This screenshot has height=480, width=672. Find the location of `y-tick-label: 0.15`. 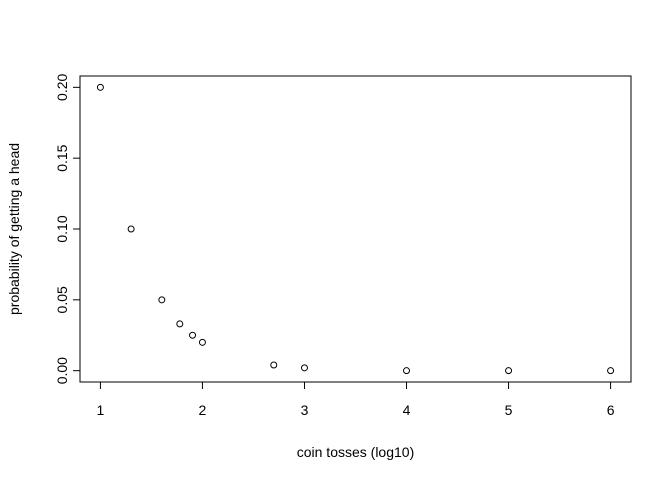

y-tick-label: 0.15 is located at coordinates (62, 157).